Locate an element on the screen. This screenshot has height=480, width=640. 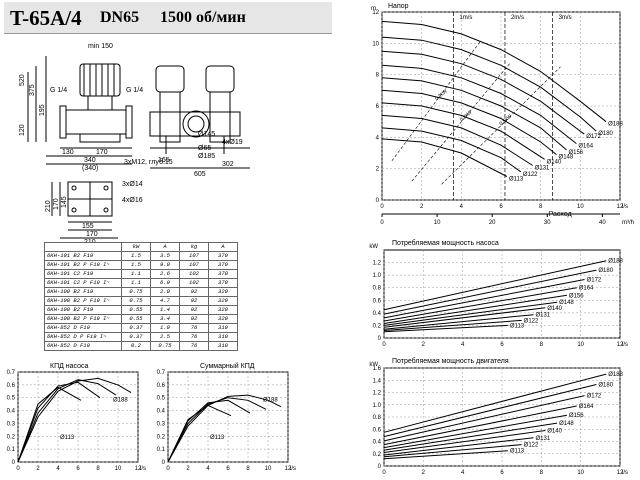
series-label: Ø148 is located at coordinates (566, 303).